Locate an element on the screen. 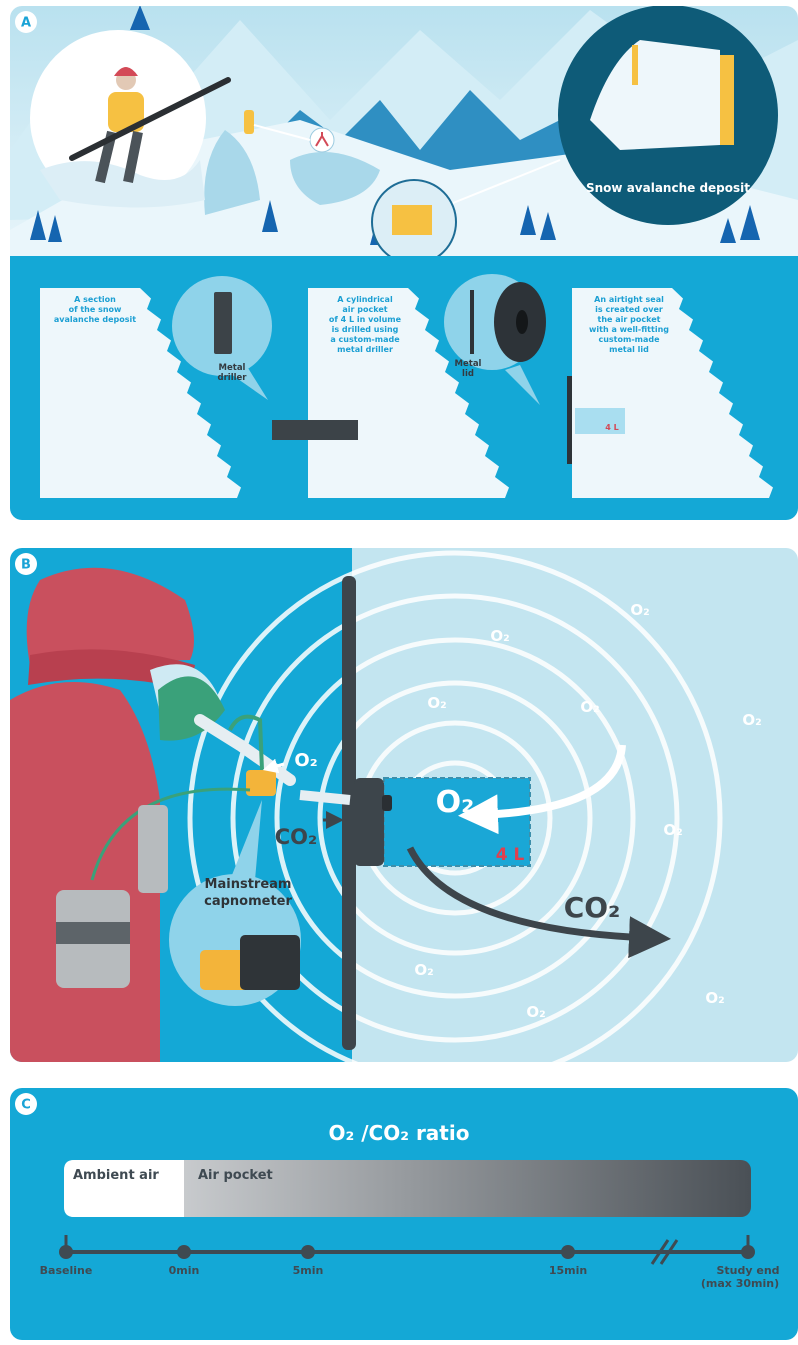 This screenshot has width=798, height=1345. step-line: a custom-made is located at coordinates (365, 339).